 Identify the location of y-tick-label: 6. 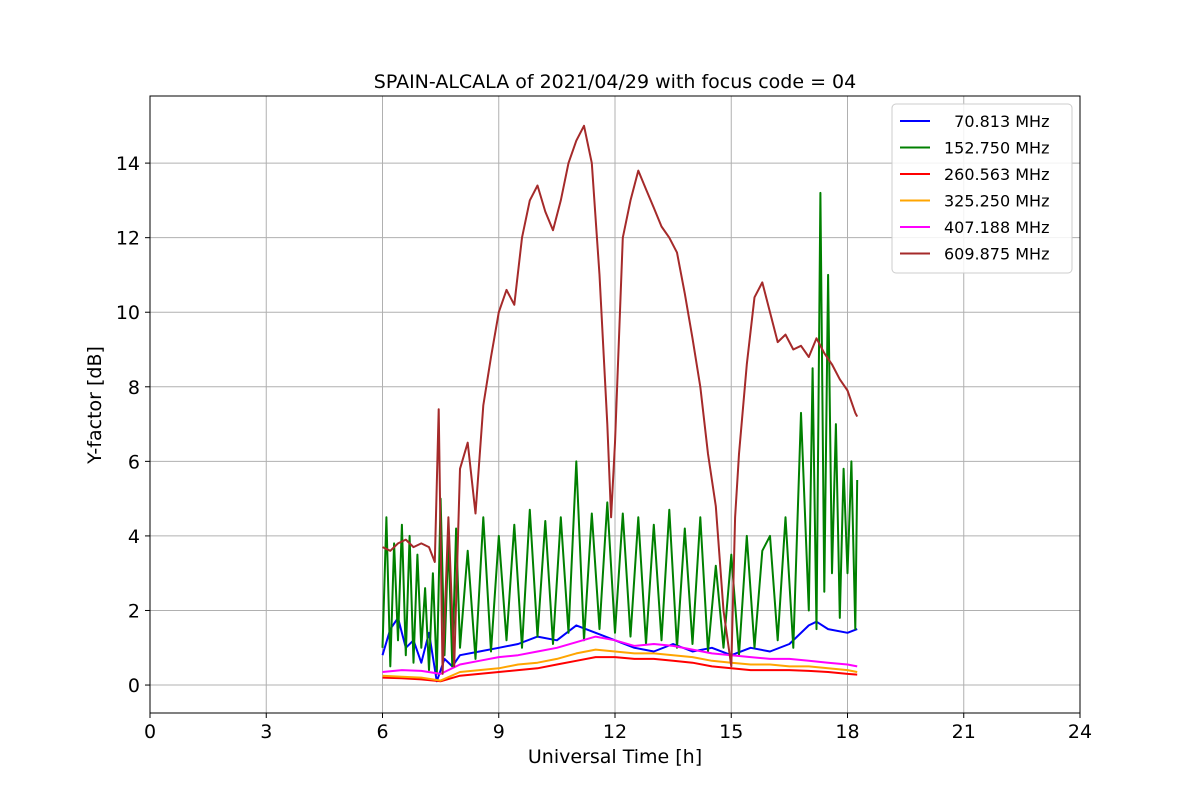
(134, 462).